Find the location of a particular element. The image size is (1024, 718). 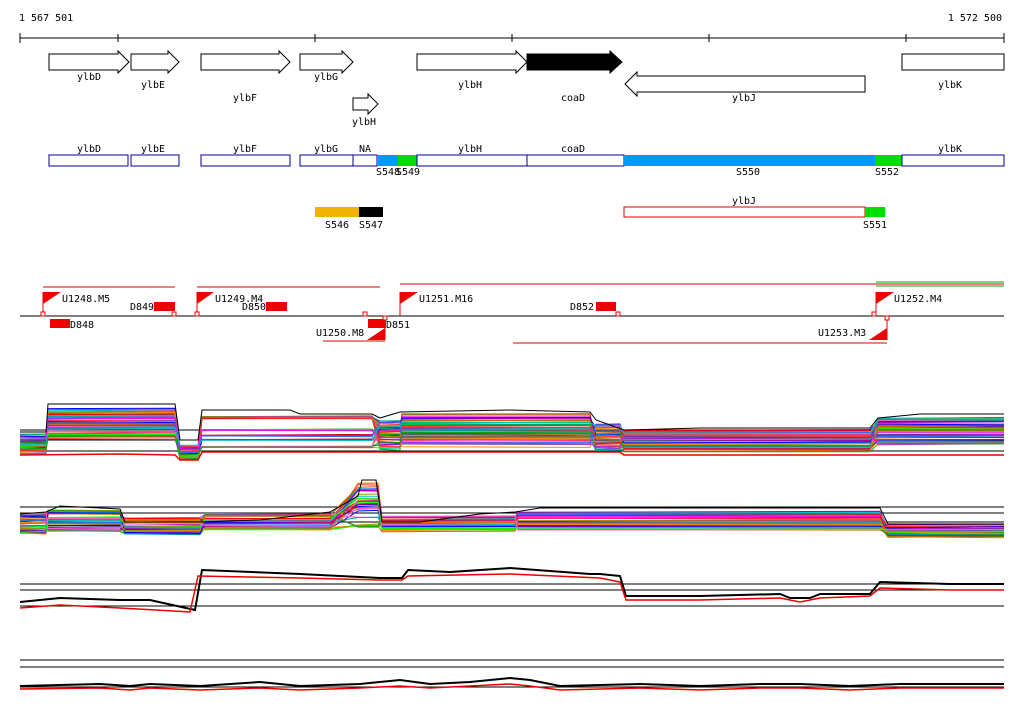

segment-S552 is located at coordinates (888, 160).